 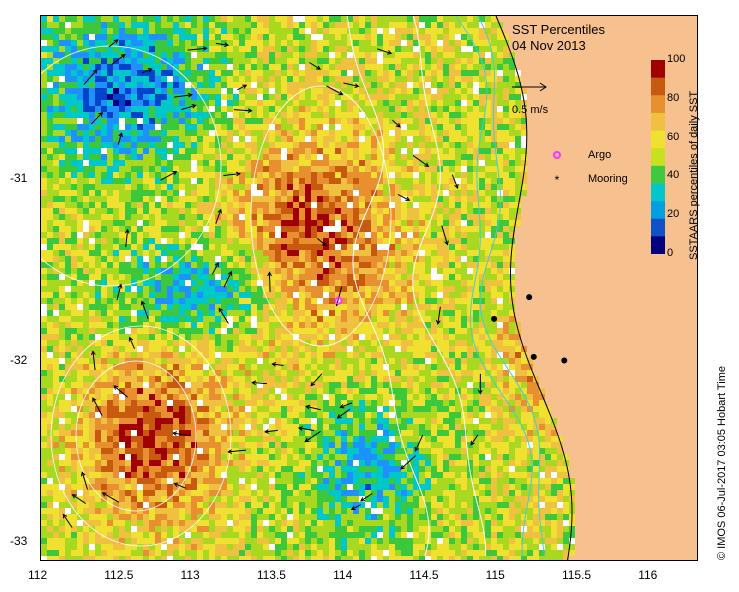 What do you see at coordinates (271, 575) in the screenshot?
I see `x-tick-label: 113.5` at bounding box center [271, 575].